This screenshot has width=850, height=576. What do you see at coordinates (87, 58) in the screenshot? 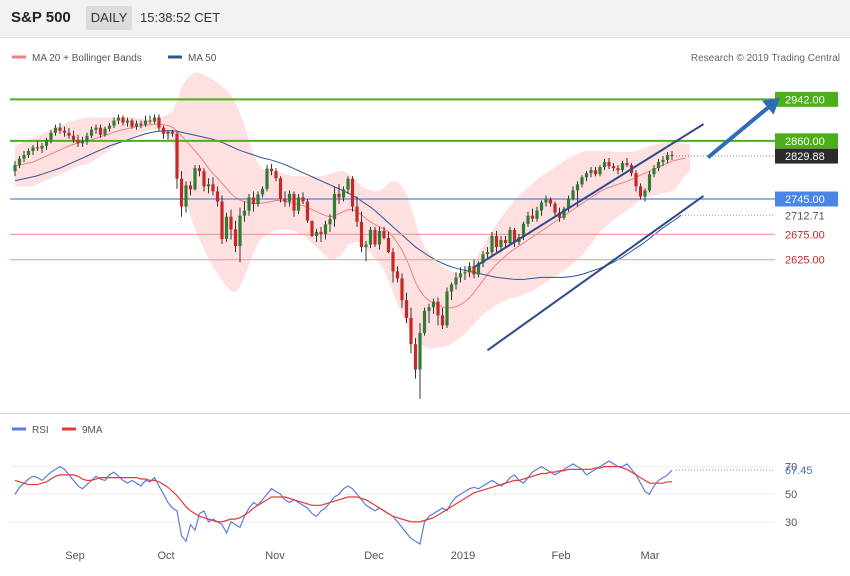
I see `bollinger-legend-label: MA 20 + Bollinger Bands` at bounding box center [87, 58].